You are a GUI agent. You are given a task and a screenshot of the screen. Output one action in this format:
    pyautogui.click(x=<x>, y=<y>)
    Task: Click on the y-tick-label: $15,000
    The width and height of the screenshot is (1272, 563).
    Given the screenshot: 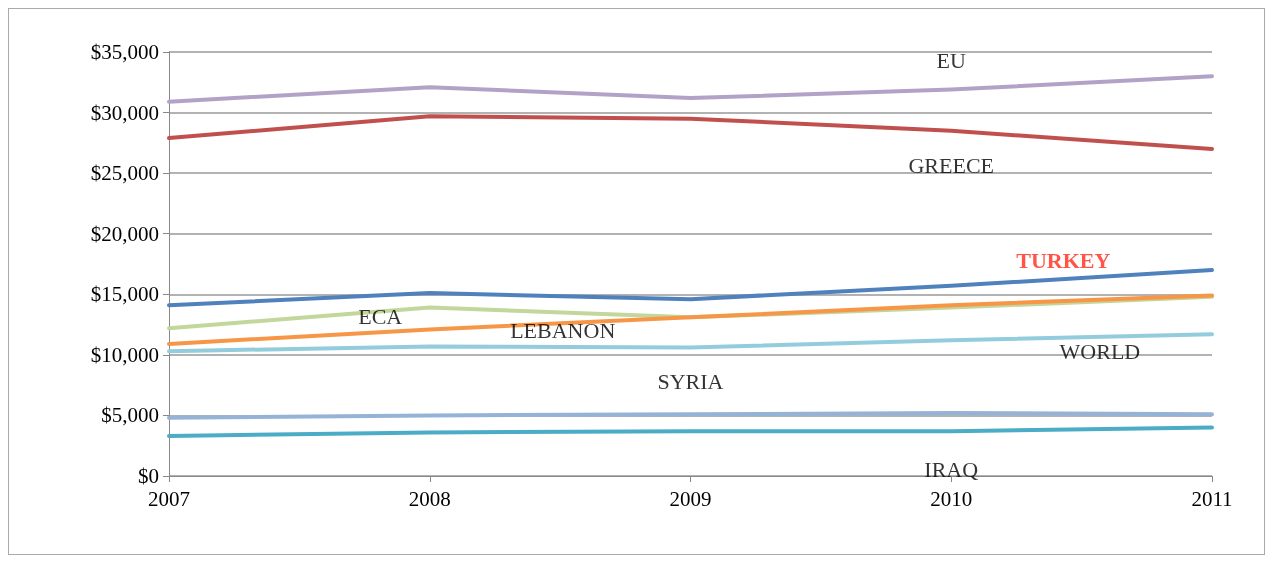 What is the action you would take?
    pyautogui.click(x=124, y=294)
    